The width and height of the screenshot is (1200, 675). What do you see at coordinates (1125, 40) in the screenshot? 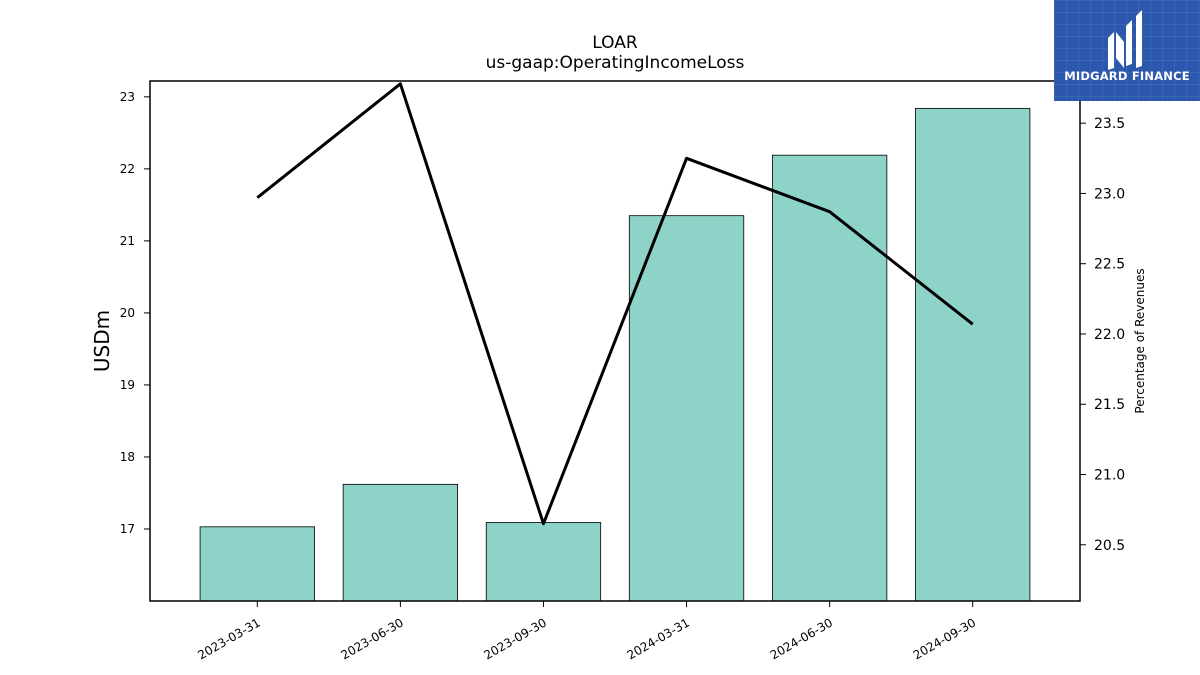
I see `midgard-logo-icon` at bounding box center [1125, 40].